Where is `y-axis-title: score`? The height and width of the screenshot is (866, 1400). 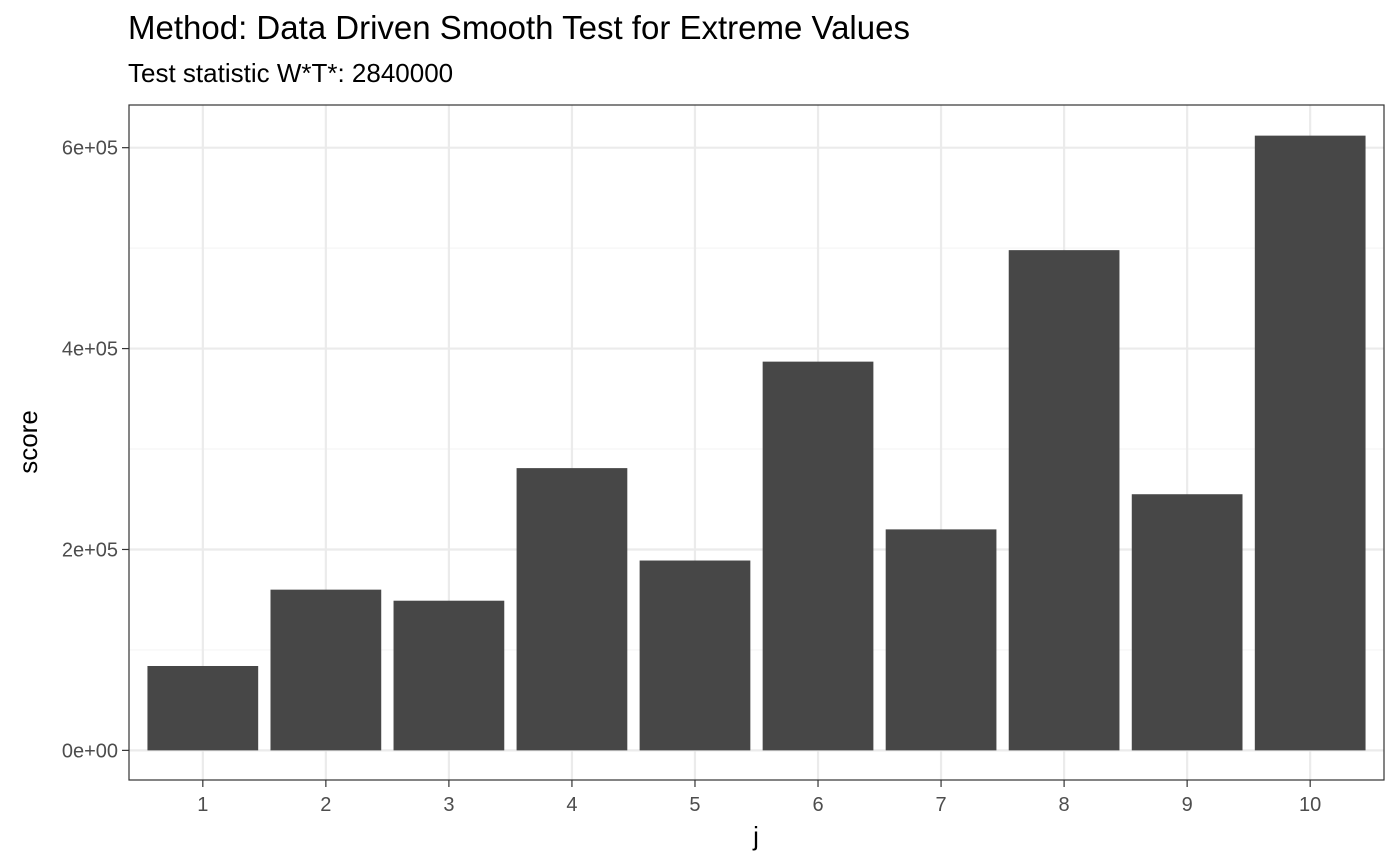 y-axis-title: score is located at coordinates (28, 442).